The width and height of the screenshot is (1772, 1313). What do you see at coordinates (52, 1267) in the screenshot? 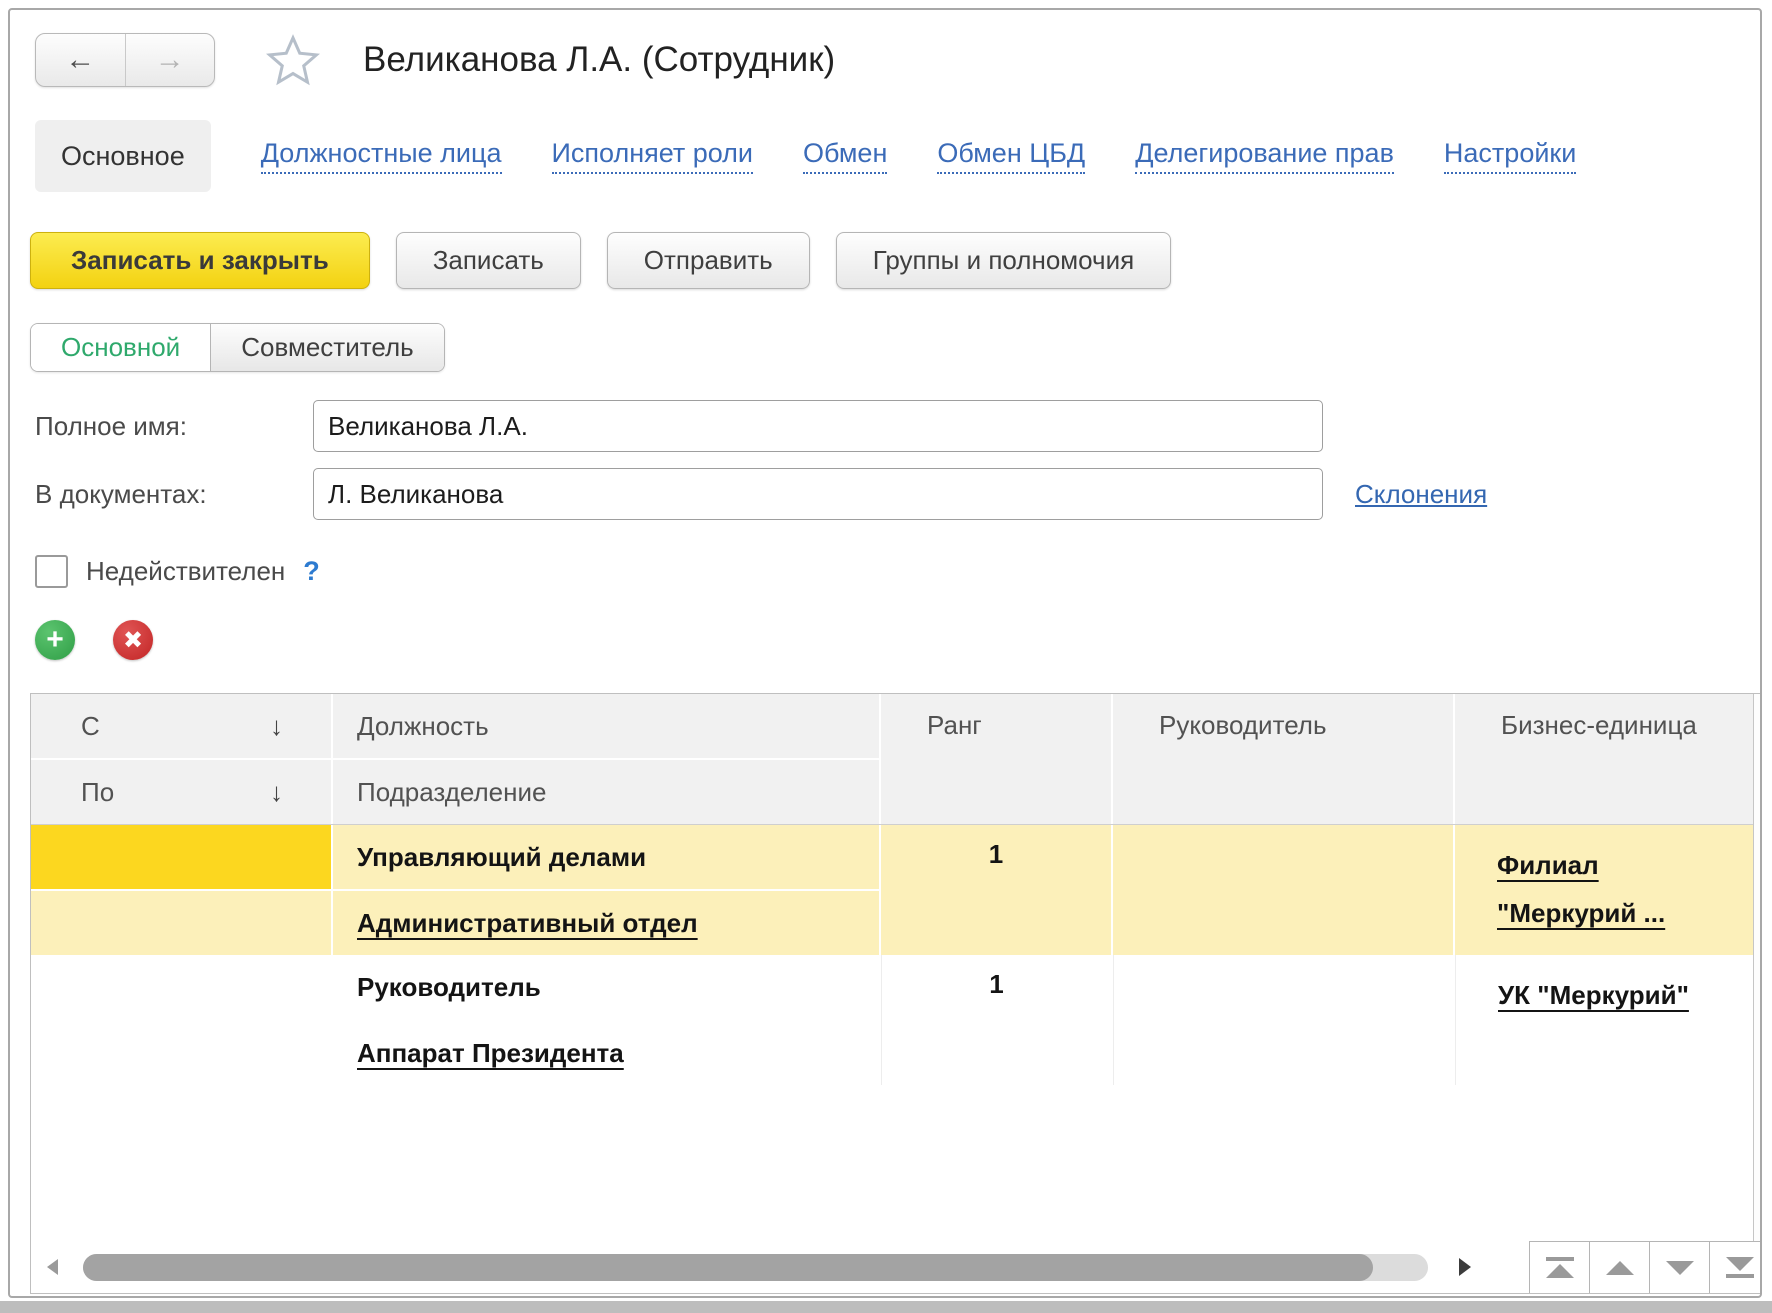
I see `scroll-left-icon` at bounding box center [52, 1267].